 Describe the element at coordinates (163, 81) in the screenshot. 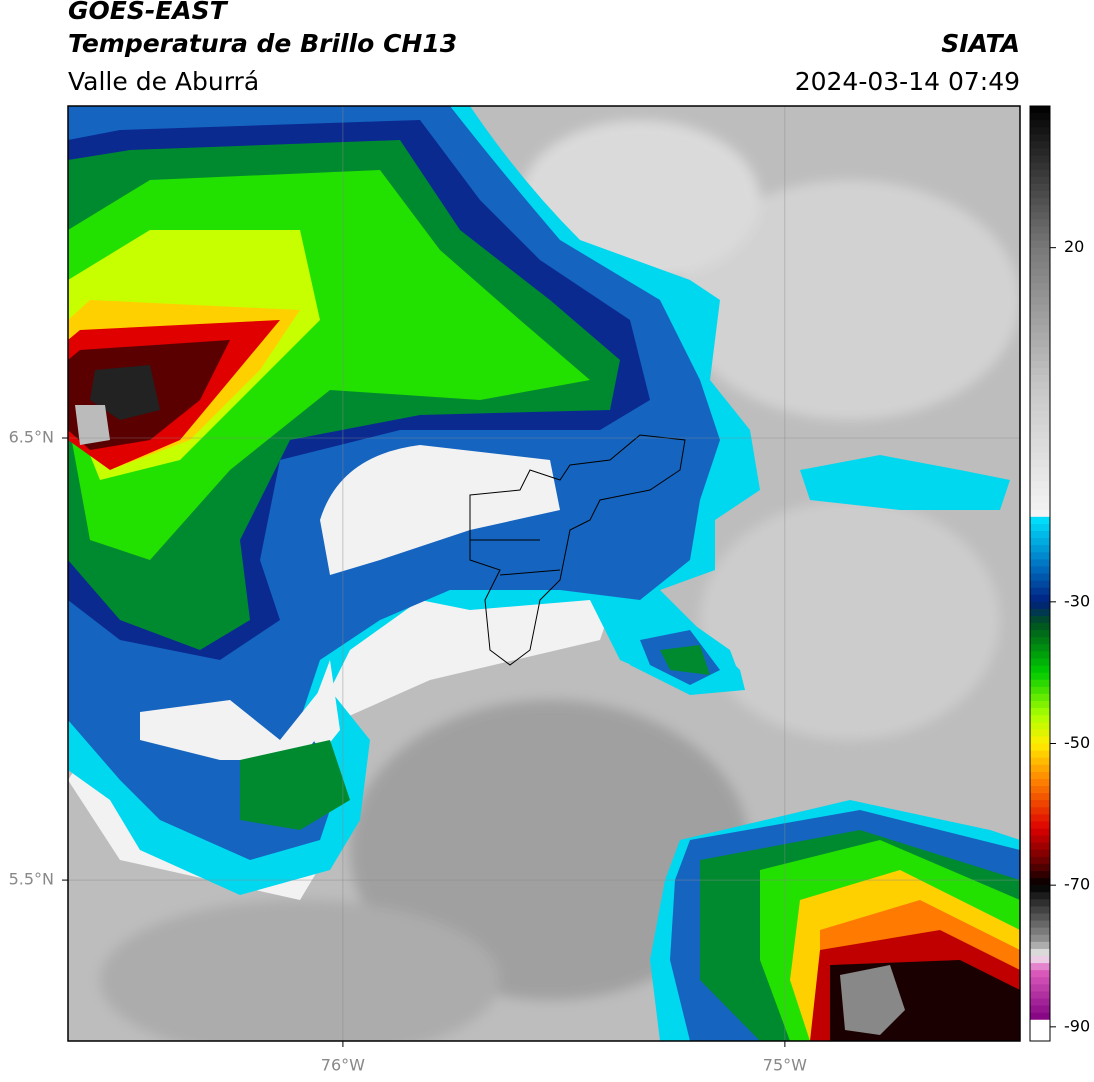

I see `region: Valle de Aburrá` at that location.